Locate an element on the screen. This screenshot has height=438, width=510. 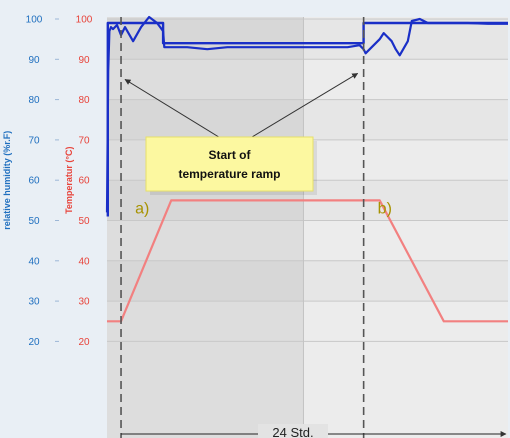
humidity-tick-label: 30 is located at coordinates (34, 302).